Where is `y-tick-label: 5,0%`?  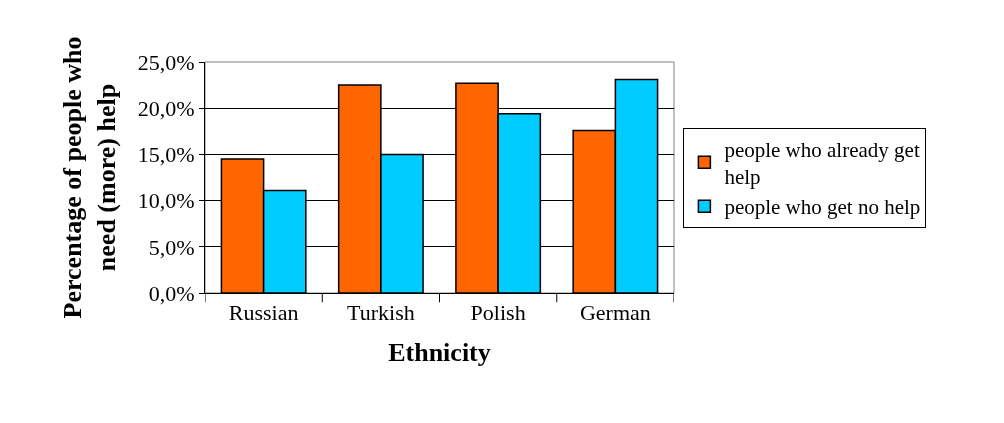
y-tick-label: 5,0% is located at coordinates (171, 247).